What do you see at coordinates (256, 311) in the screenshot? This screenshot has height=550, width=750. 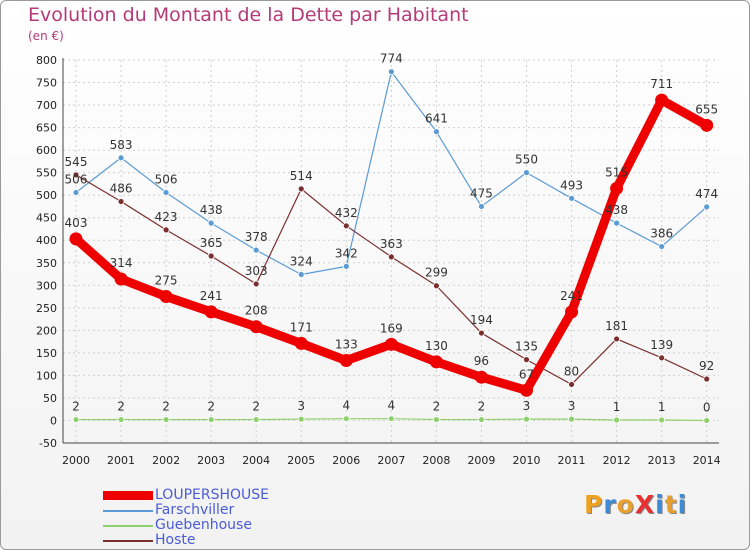 I see `data-label: 208` at bounding box center [256, 311].